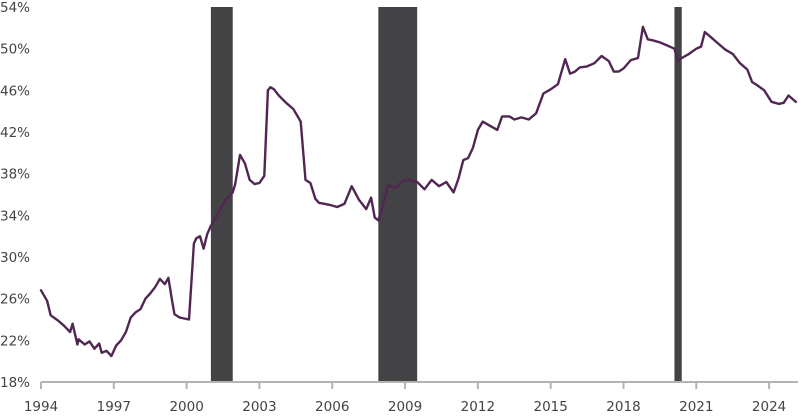  I want to click on x-tick-label: 2012, so click(478, 407).